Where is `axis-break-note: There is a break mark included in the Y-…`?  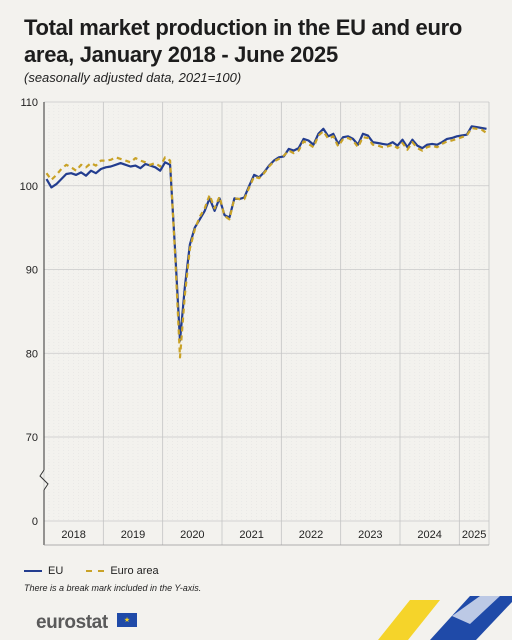 axis-break-note: There is a break mark included in the Y-… is located at coordinates (113, 588).